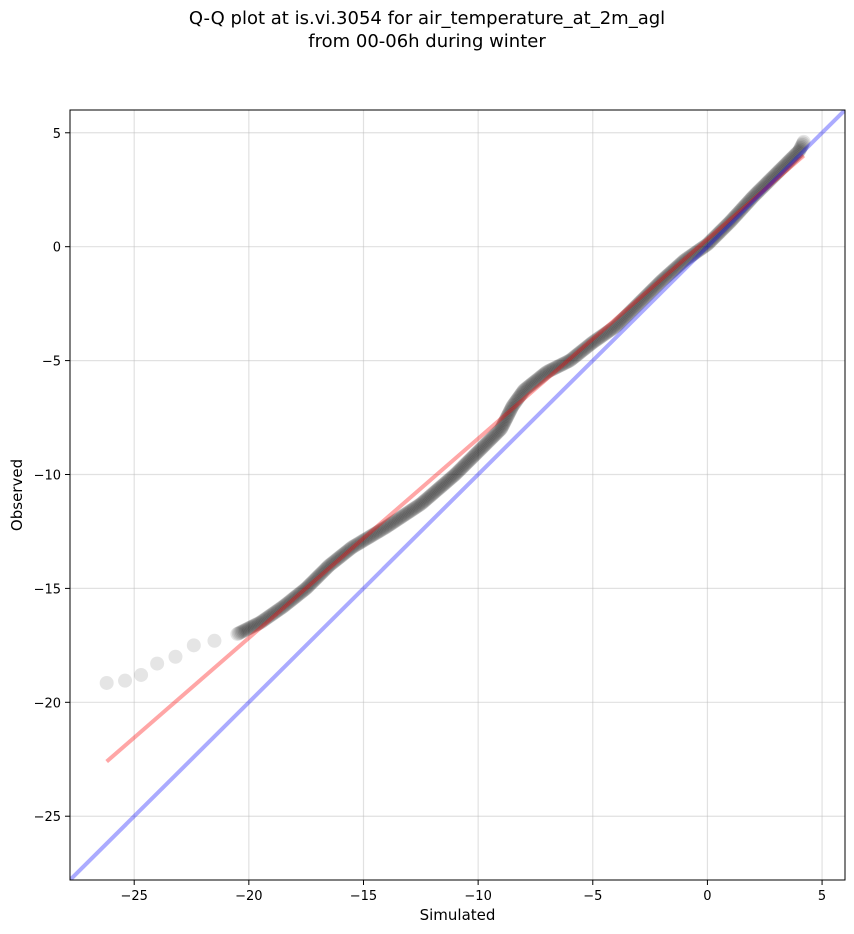 This screenshot has height=934, width=854. What do you see at coordinates (47, 703) in the screenshot?
I see `y-tick-label: −20` at bounding box center [47, 703].